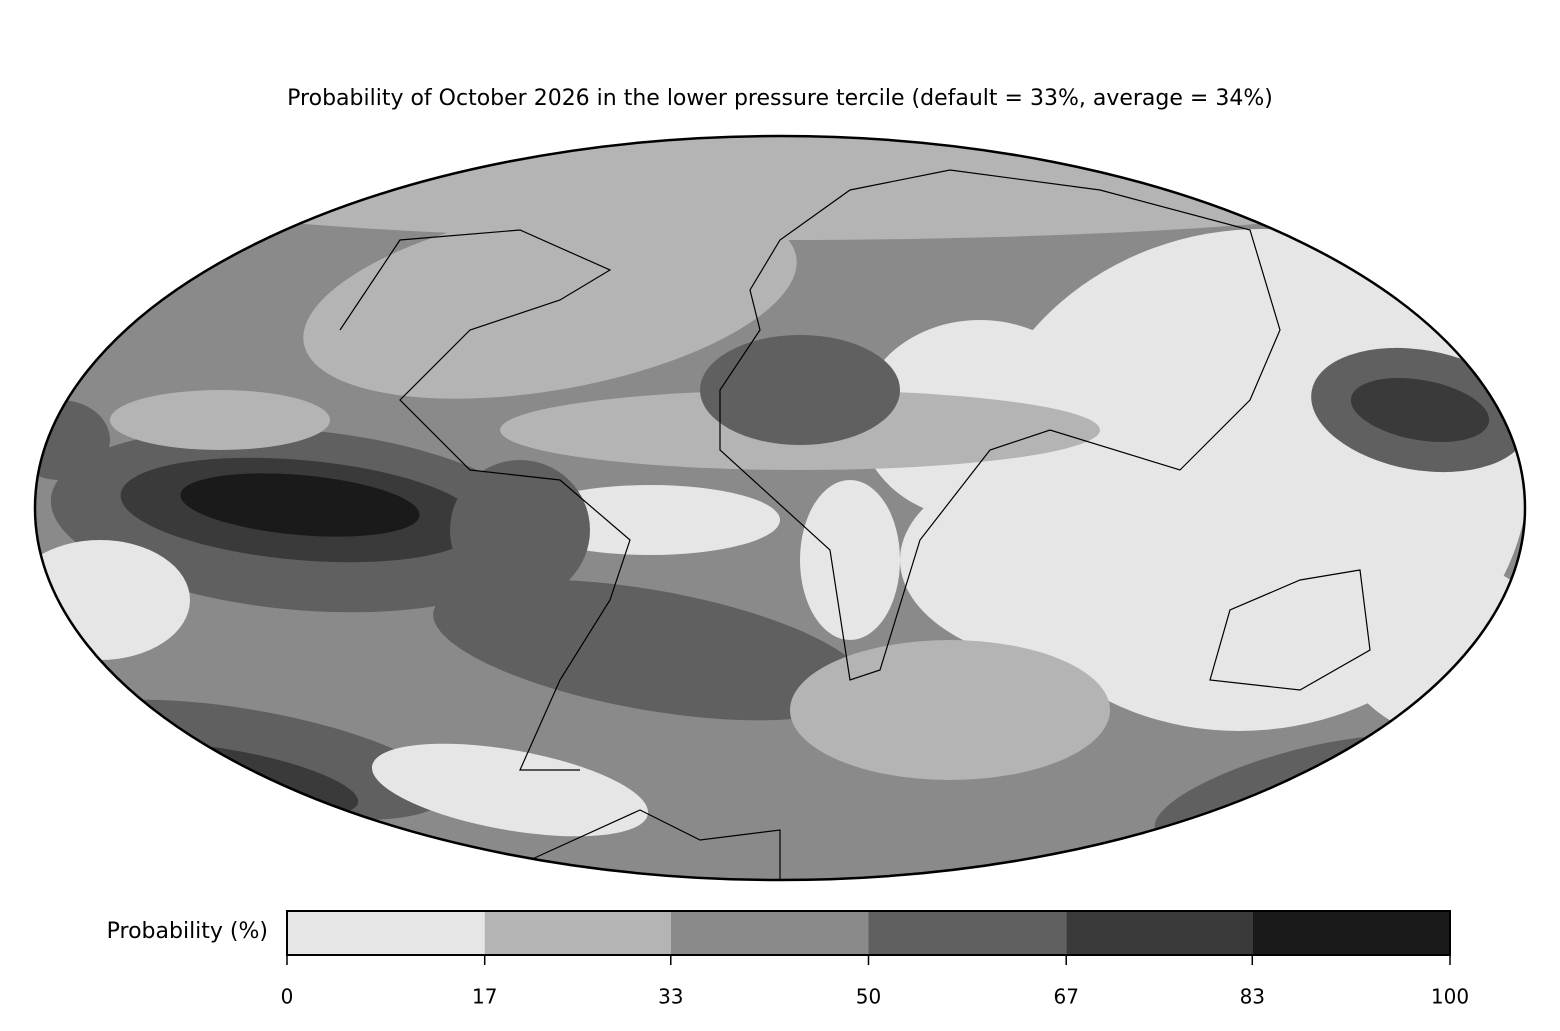  I want to click on colorbar-tick-label: 17, so click(484, 997).